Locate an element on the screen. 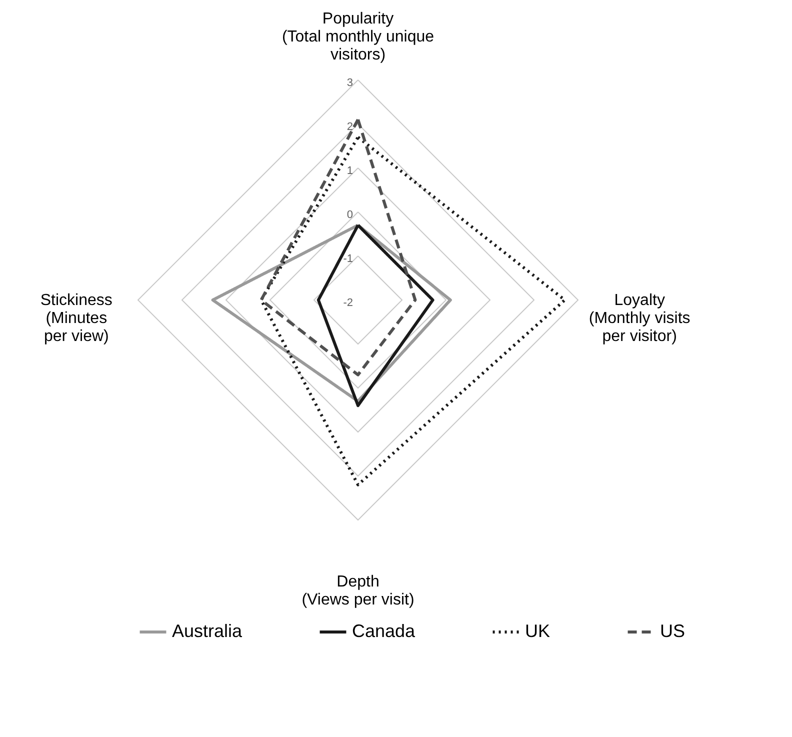  spoke-label: Popularity (Total monthly unique visitors) is located at coordinates (358, 37).